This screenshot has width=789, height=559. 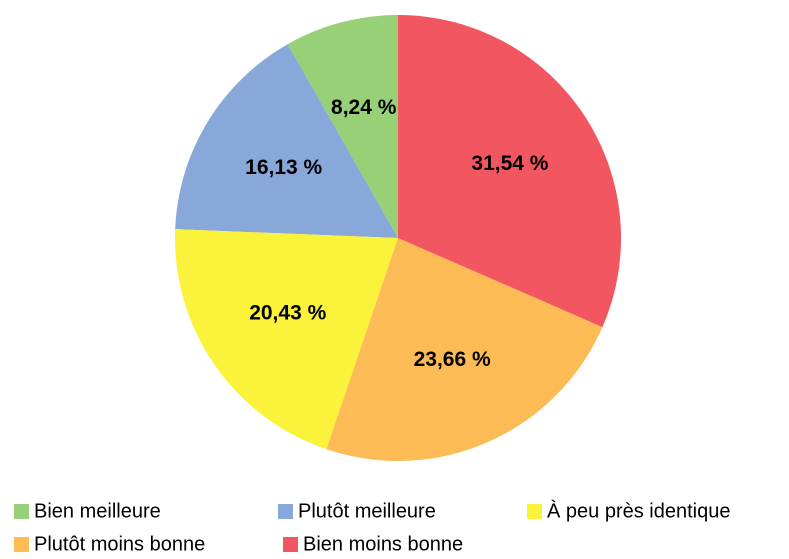 What do you see at coordinates (97, 511) in the screenshot?
I see `legend-label: Bien meilleure` at bounding box center [97, 511].